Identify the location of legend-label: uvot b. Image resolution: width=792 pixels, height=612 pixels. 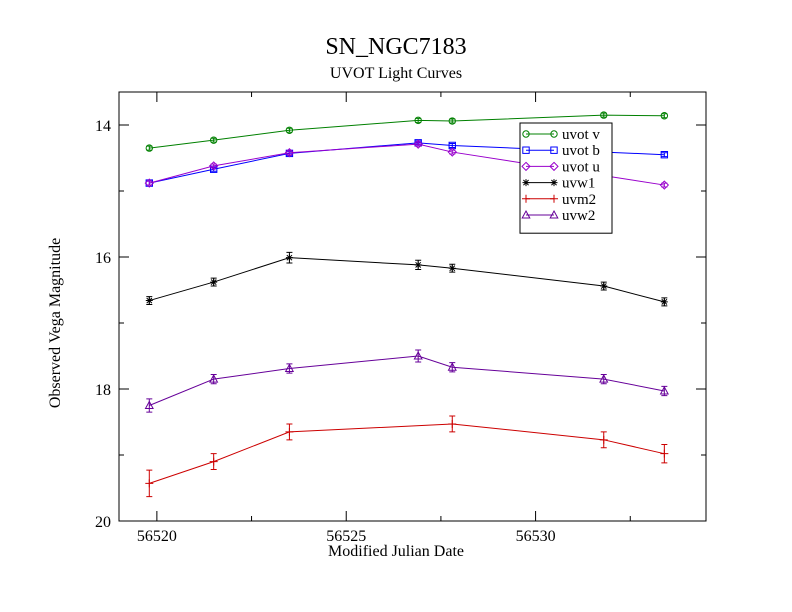
(581, 151).